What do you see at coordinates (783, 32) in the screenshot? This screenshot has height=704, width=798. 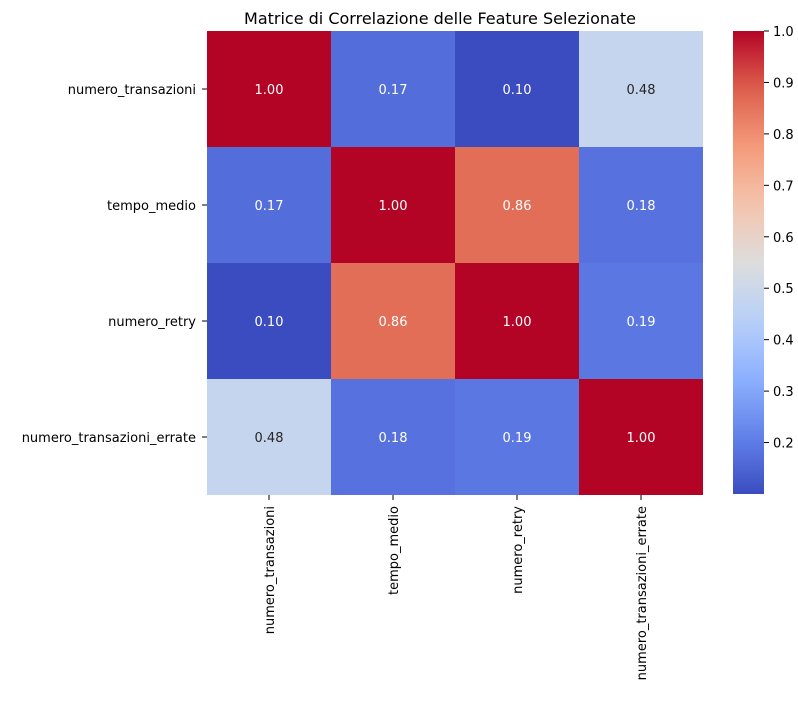 I see `colorbar-tick-label: 1.0` at bounding box center [783, 32].